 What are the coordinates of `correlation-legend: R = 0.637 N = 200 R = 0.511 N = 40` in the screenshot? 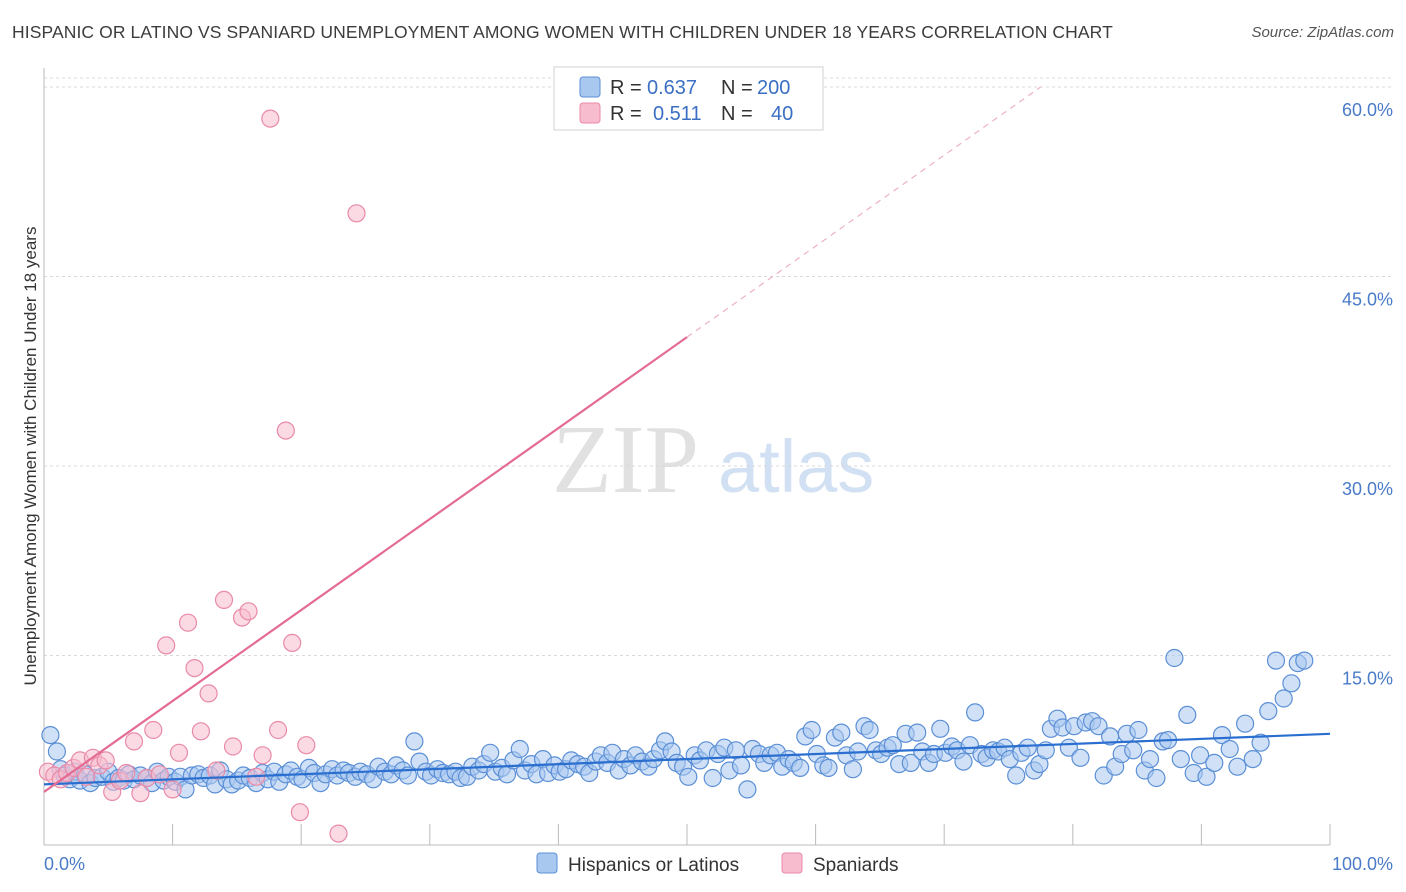 It's located at (688, 98).